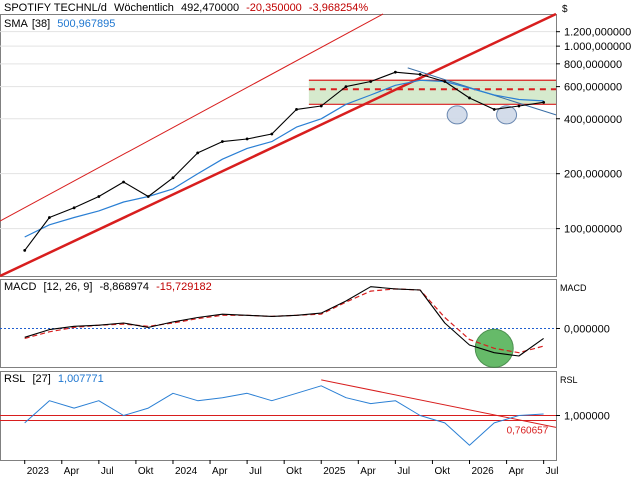 The height and width of the screenshot is (483, 640). What do you see at coordinates (597, 47) in the screenshot?
I see `price-tick-label: 1.000,000000` at bounding box center [597, 47].